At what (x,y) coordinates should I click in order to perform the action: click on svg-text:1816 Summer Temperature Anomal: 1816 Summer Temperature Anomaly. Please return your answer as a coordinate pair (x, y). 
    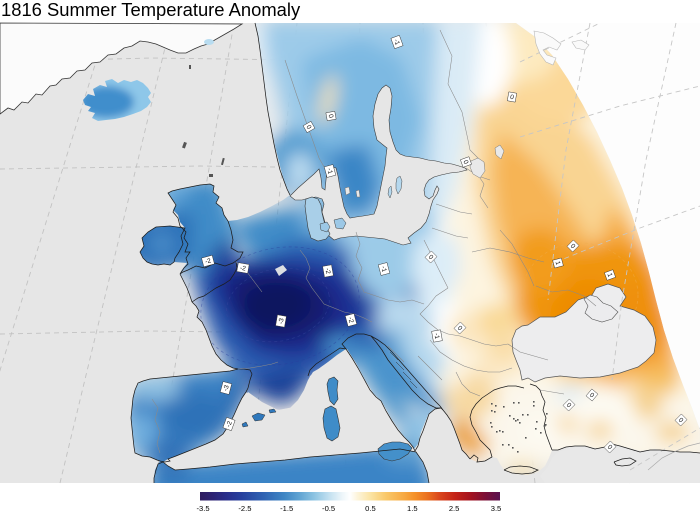
    Looking at the image, I should click on (151, 10).